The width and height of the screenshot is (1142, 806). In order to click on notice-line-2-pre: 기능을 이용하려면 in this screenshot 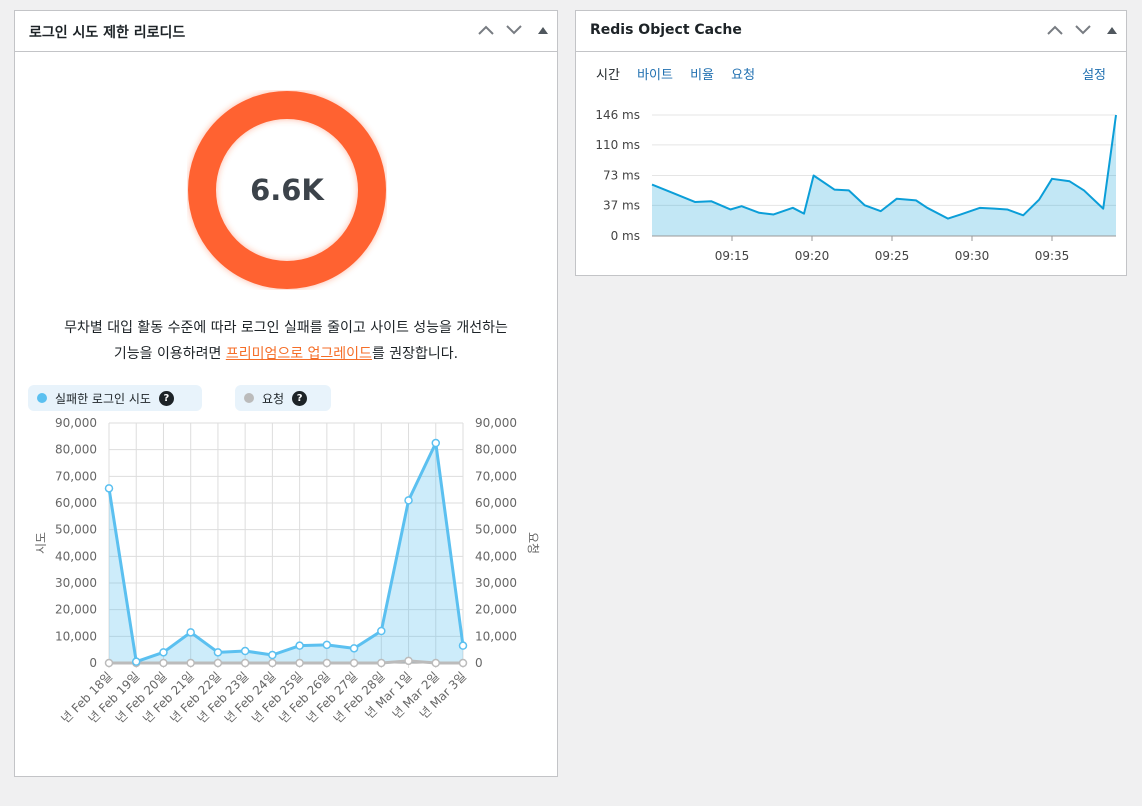, I will do `click(169, 354)`.